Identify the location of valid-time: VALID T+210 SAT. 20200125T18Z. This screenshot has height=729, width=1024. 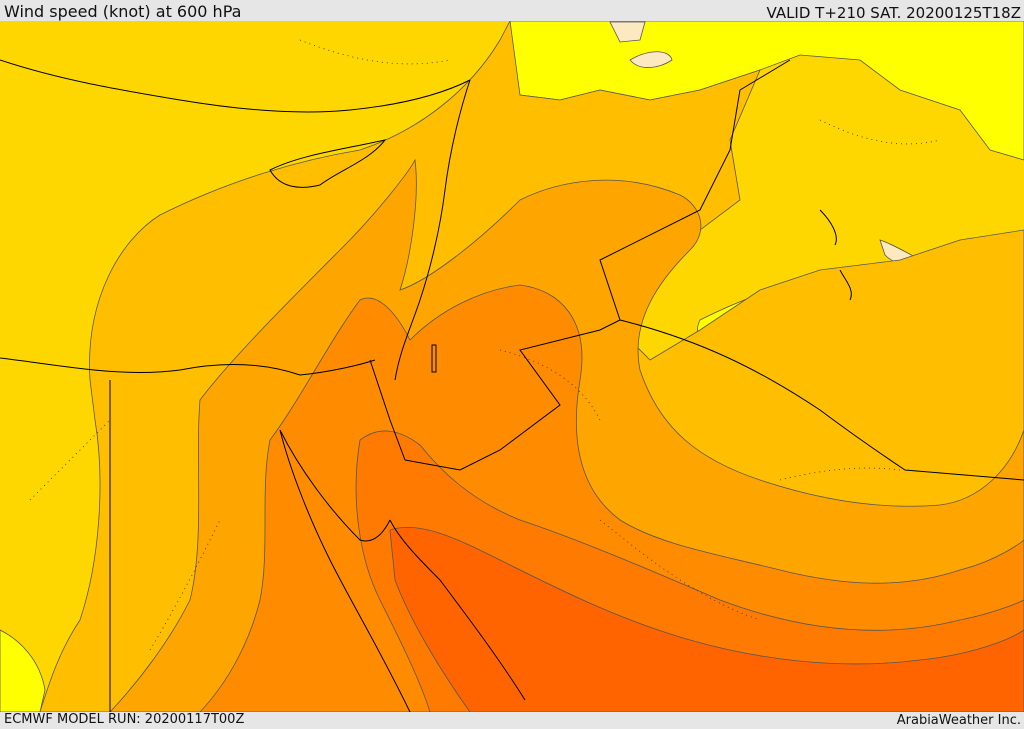
(893, 13).